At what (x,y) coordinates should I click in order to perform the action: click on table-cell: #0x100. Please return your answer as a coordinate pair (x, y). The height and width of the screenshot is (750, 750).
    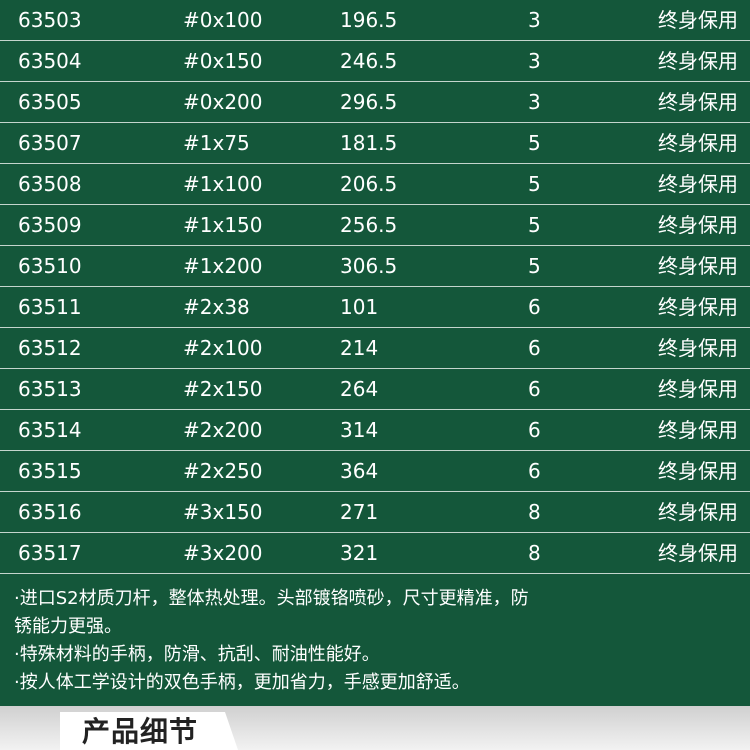
    Looking at the image, I should click on (223, 20).